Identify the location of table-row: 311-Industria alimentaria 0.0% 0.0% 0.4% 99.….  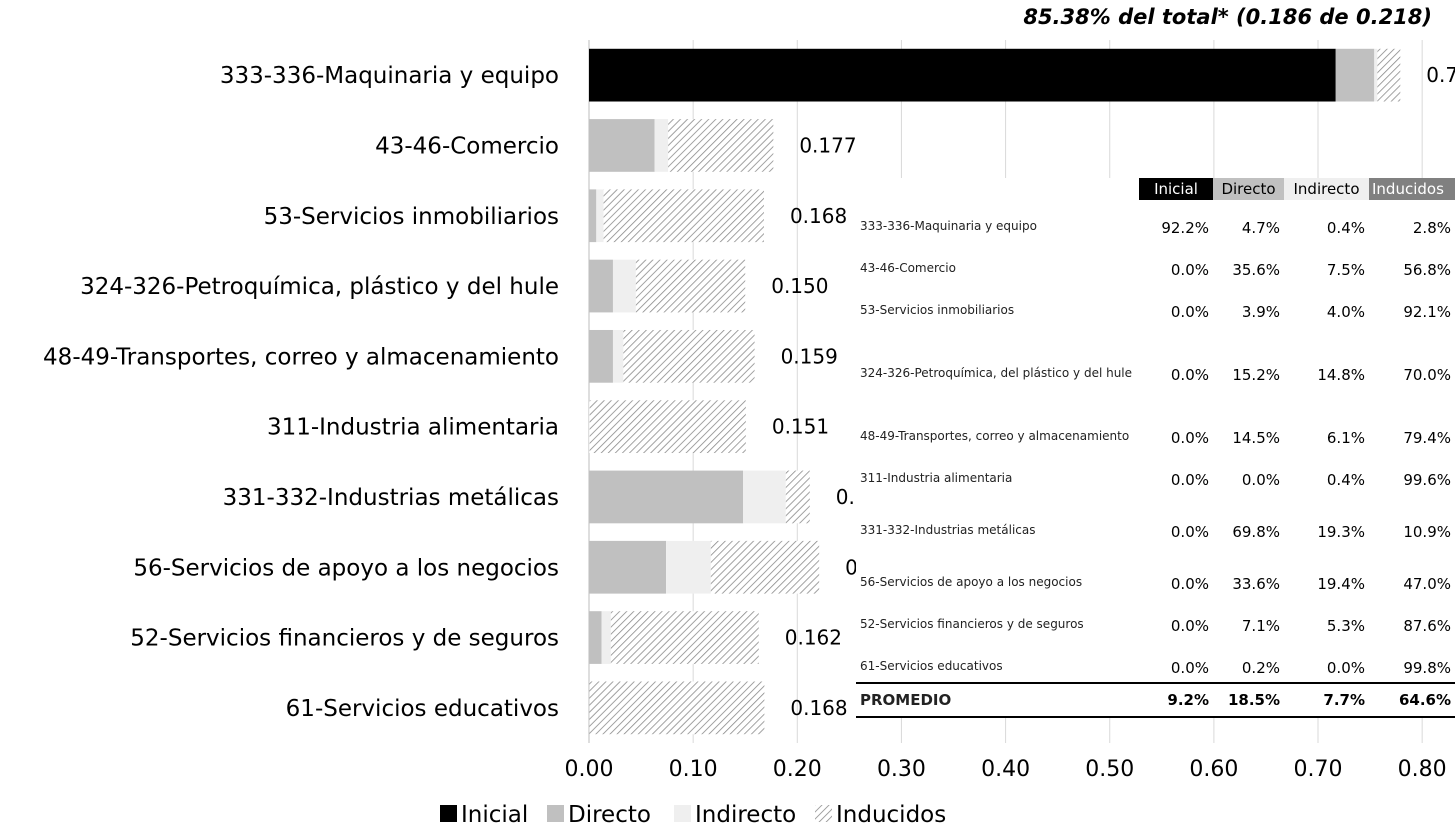
(1155, 473).